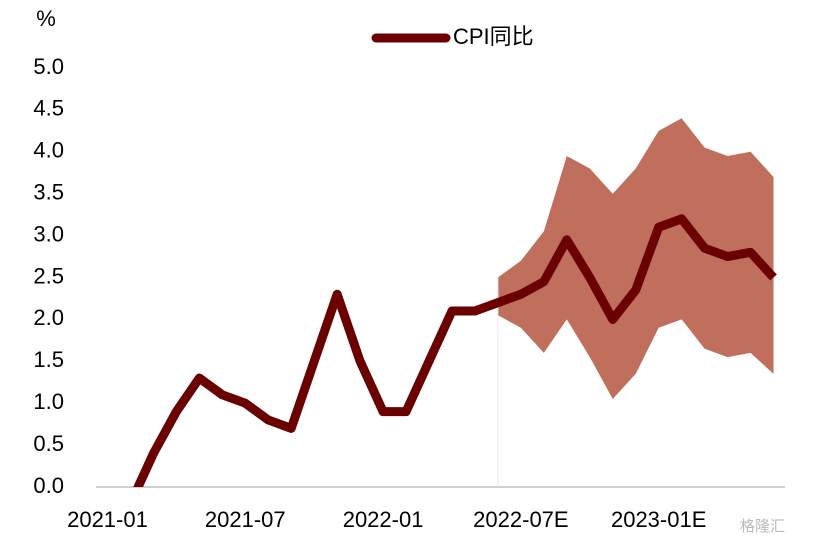 The image size is (815, 545). What do you see at coordinates (48, 485) in the screenshot?
I see `y-tick-label: 0.0` at bounding box center [48, 485].